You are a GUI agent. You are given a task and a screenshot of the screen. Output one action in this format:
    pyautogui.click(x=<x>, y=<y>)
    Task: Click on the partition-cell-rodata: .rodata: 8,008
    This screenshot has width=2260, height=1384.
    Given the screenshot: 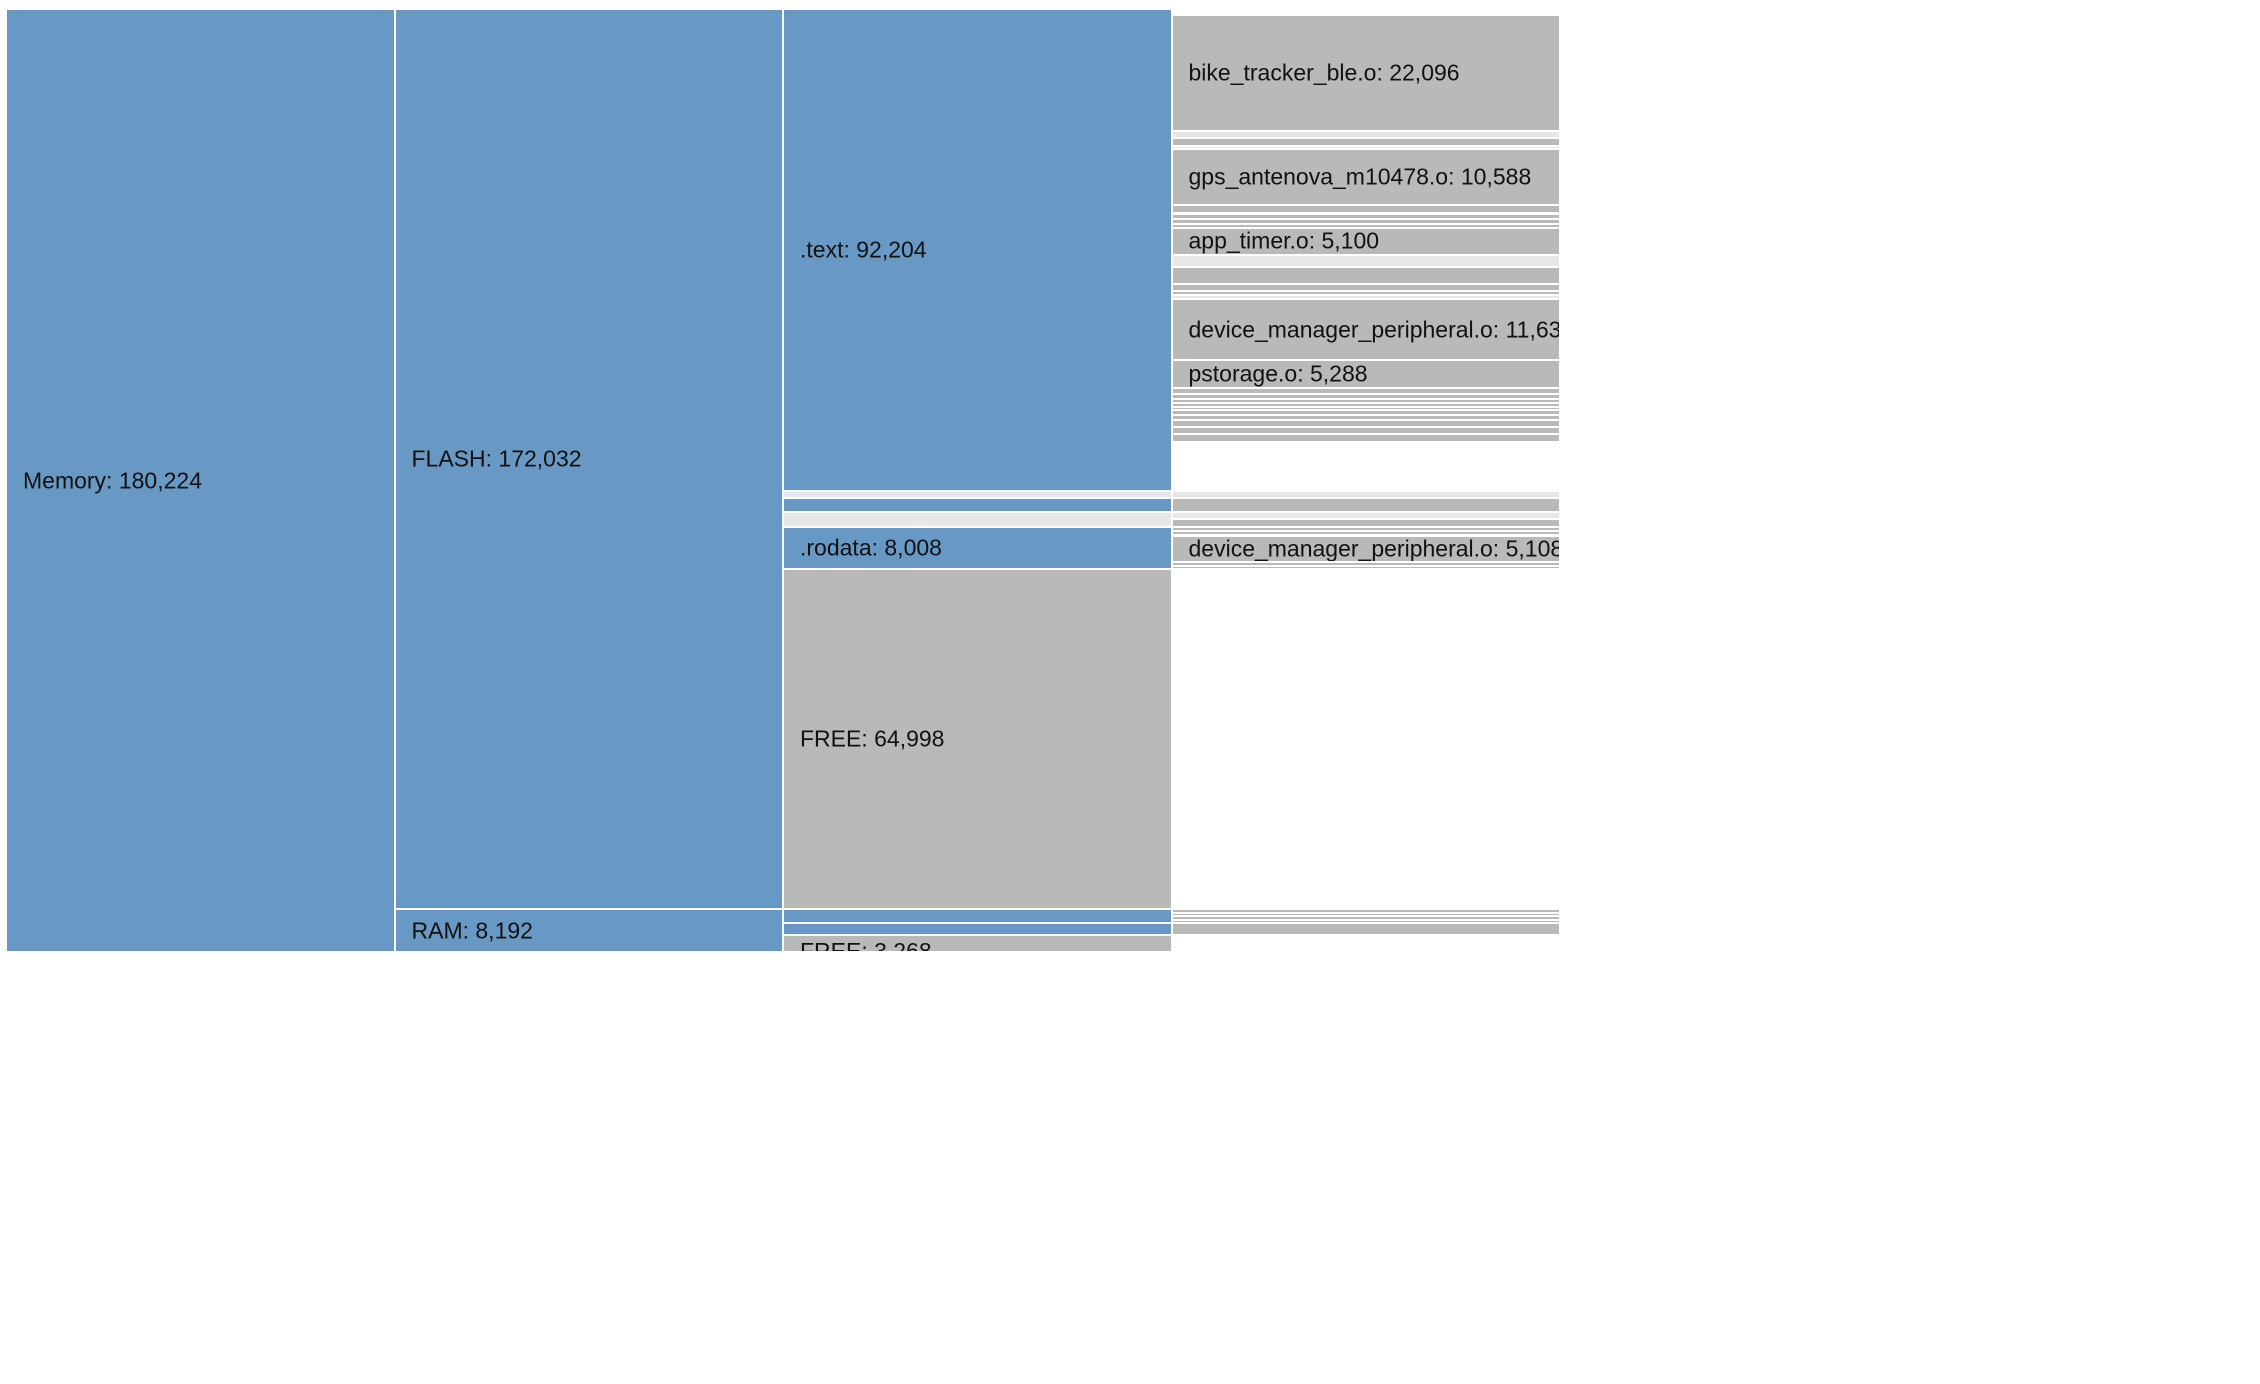 What is the action you would take?
    pyautogui.click(x=977, y=548)
    